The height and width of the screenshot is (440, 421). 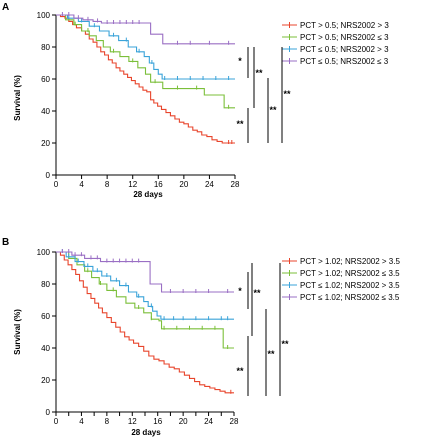 I want to click on panel-b-curves, so click(x=145, y=321).